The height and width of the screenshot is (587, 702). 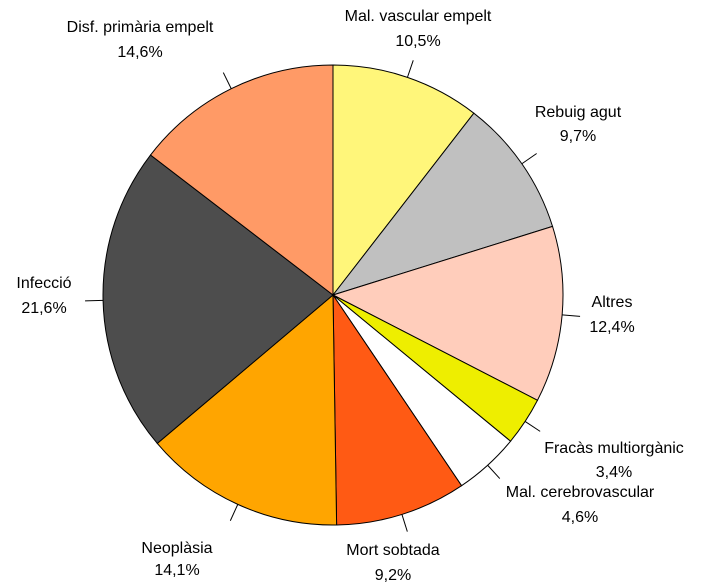 What do you see at coordinates (392, 550) in the screenshot?
I see `slice-label: Mort sobtada` at bounding box center [392, 550].